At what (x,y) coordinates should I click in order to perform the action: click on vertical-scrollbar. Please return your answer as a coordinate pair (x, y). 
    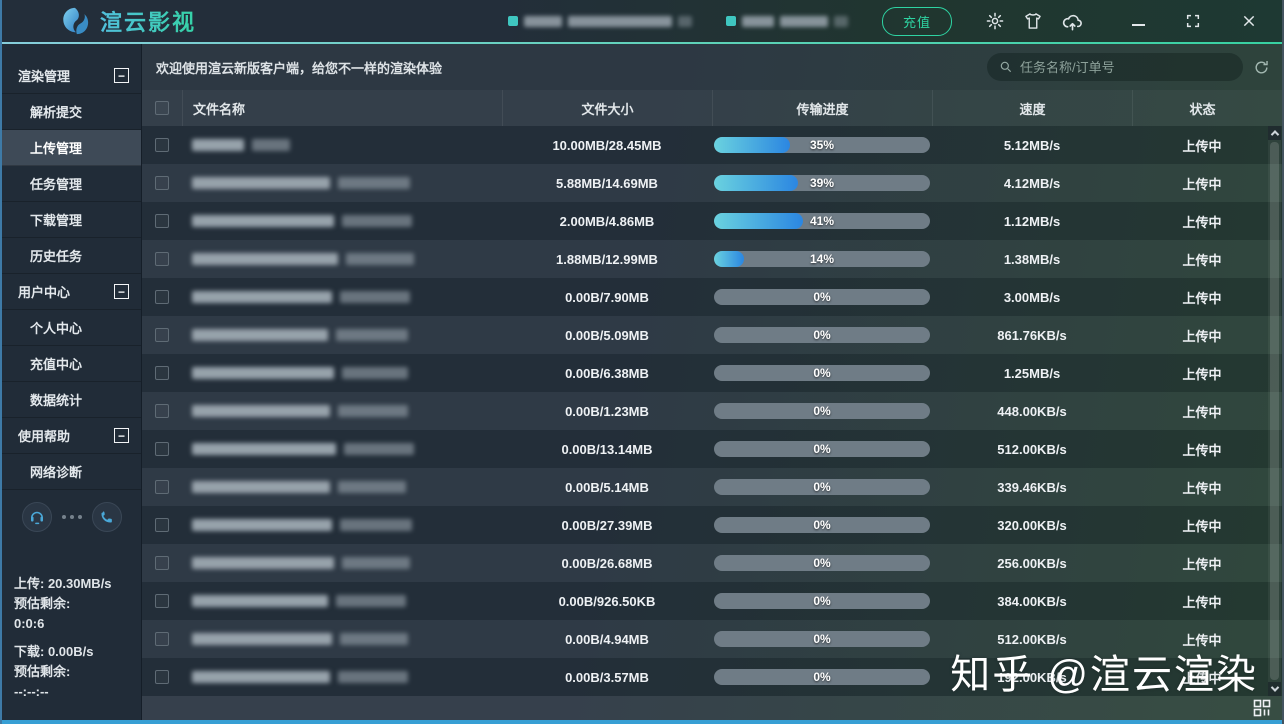
    Looking at the image, I should click on (1274, 411).